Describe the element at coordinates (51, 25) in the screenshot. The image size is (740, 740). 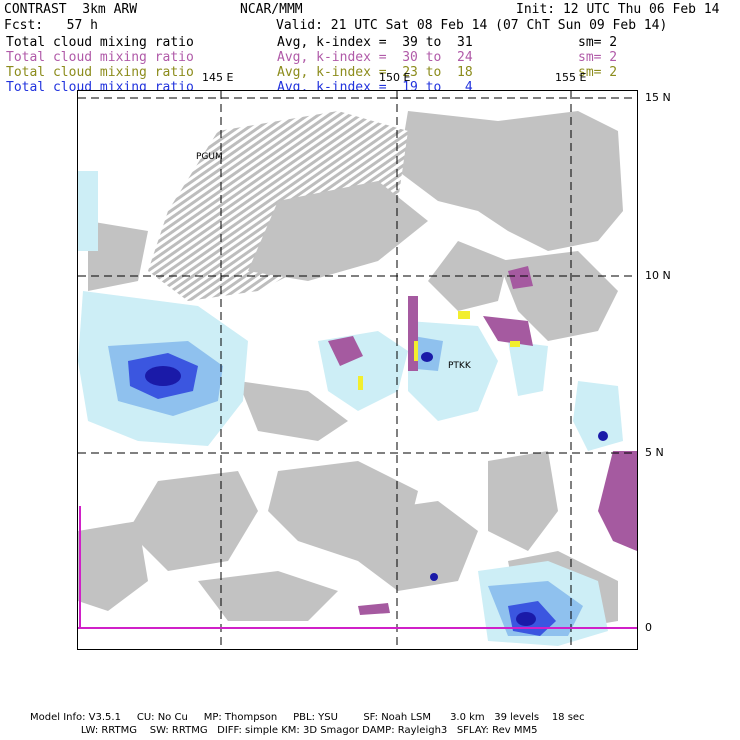
I see `forecast-hour: Fcst: 57 h` at that location.